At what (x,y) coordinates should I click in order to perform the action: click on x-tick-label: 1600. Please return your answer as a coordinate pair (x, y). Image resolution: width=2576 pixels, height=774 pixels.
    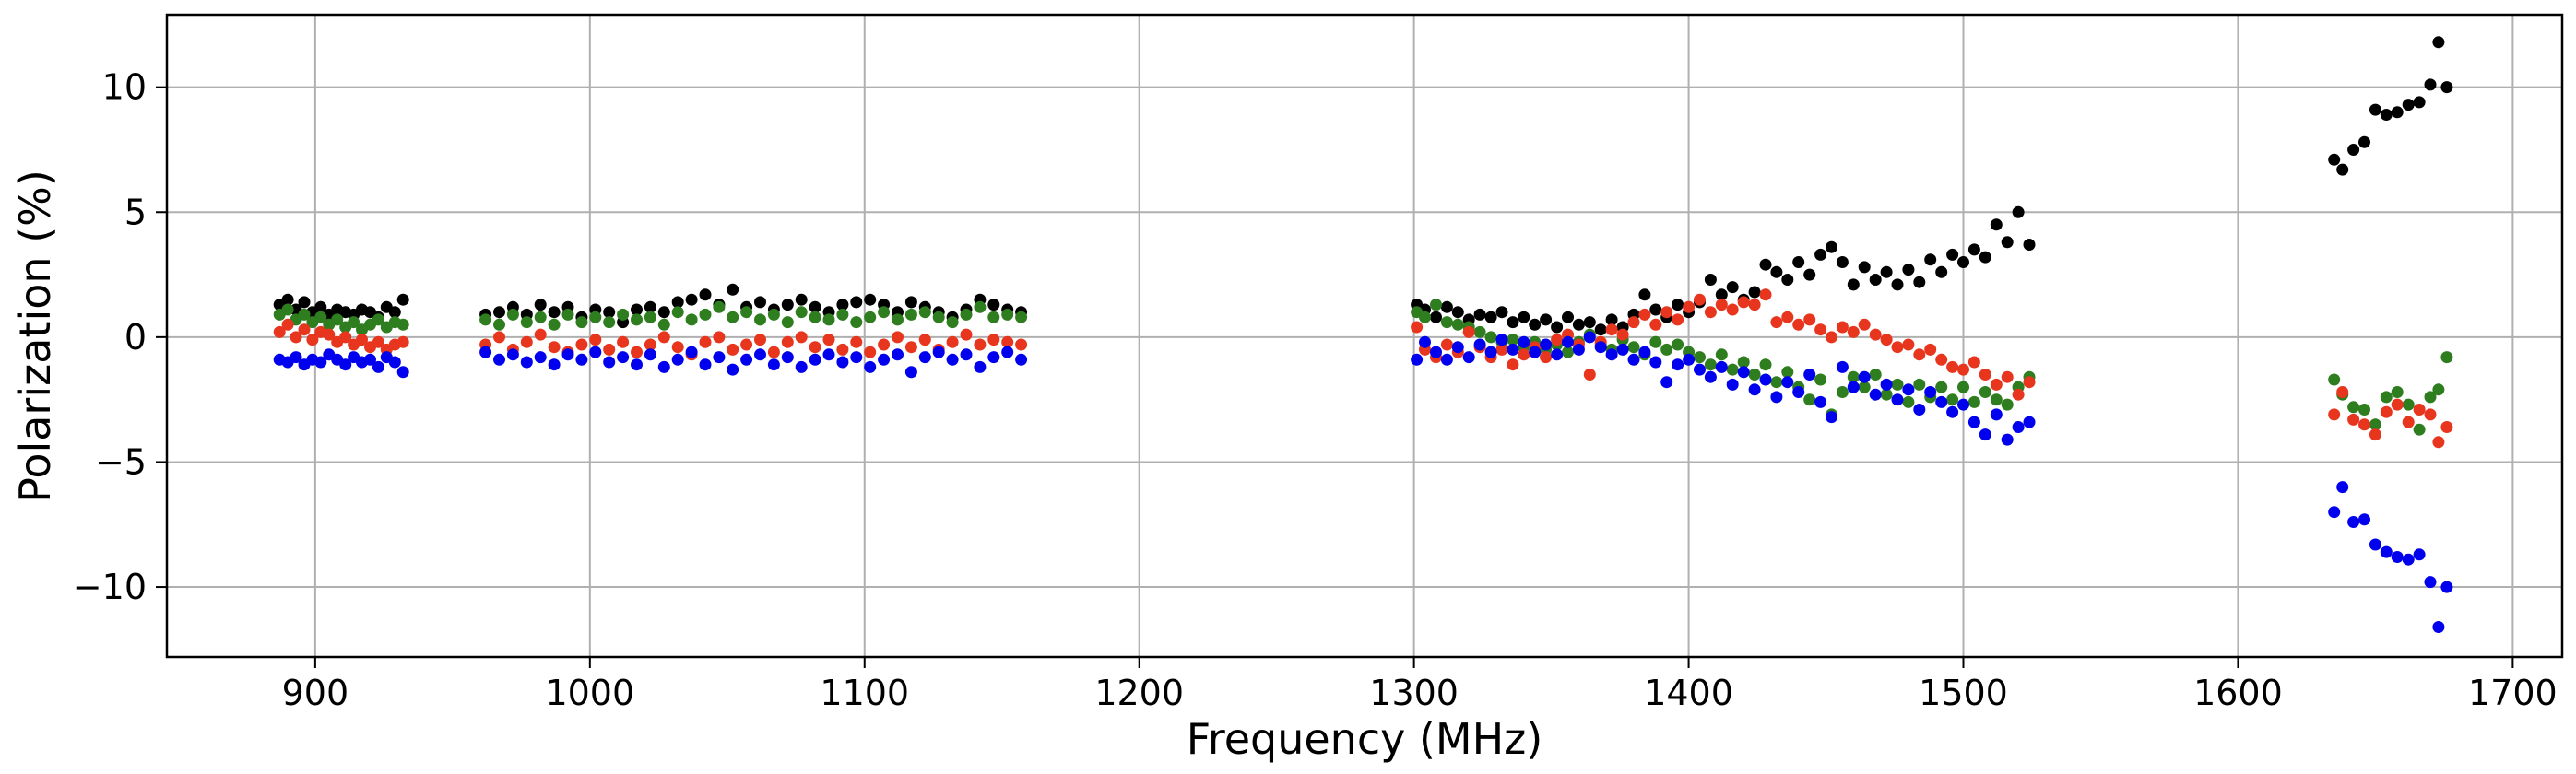
    Looking at the image, I should click on (2238, 693).